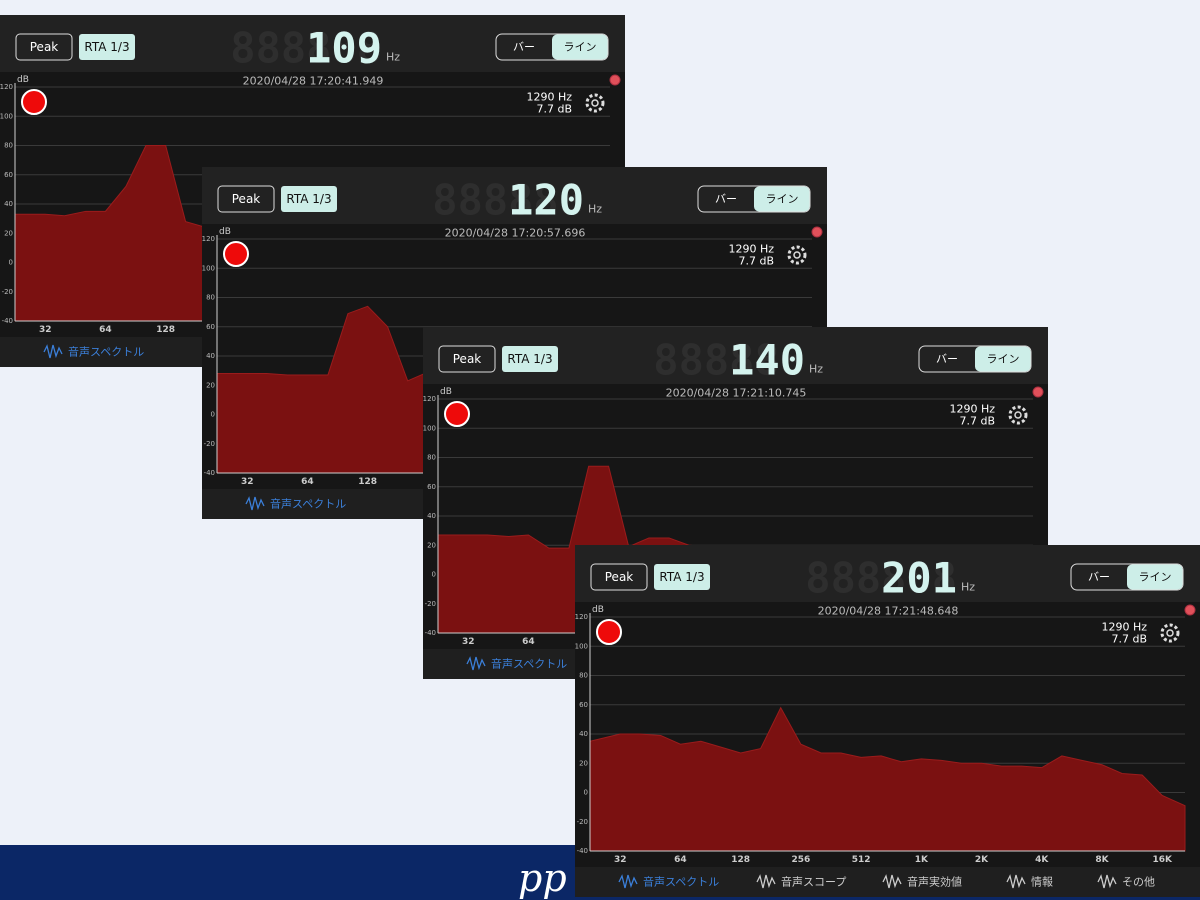  Describe the element at coordinates (1138, 882) in the screenshot. I see `tab-label: その他` at that location.